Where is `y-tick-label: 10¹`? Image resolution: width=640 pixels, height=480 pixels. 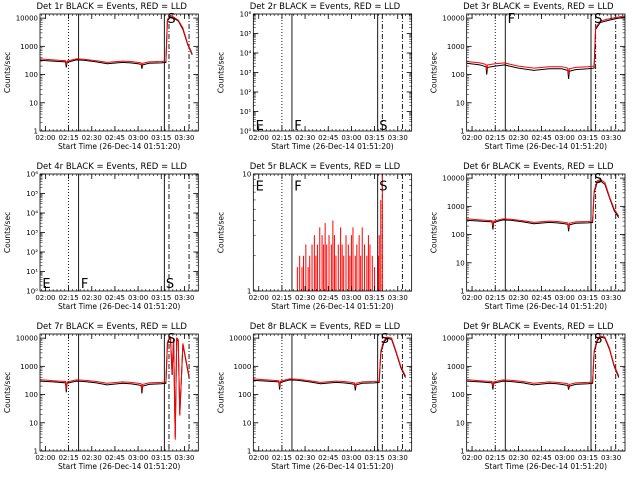
y-tick-label: 10¹ is located at coordinates (32, 272).